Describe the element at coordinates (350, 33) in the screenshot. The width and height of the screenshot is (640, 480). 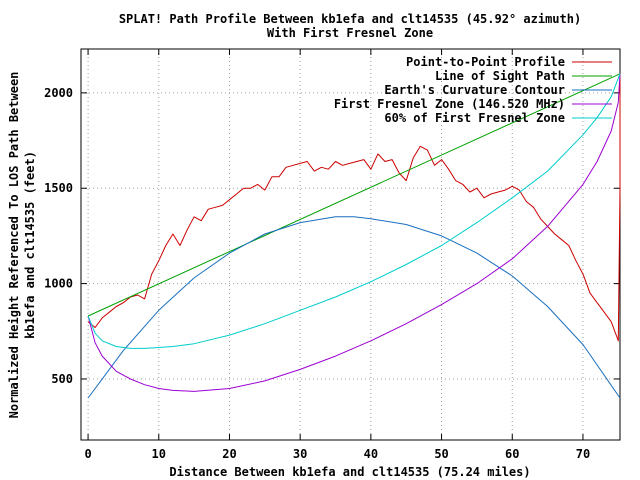
I see `chart-title-line-2: With First Fresnel Zone` at that location.